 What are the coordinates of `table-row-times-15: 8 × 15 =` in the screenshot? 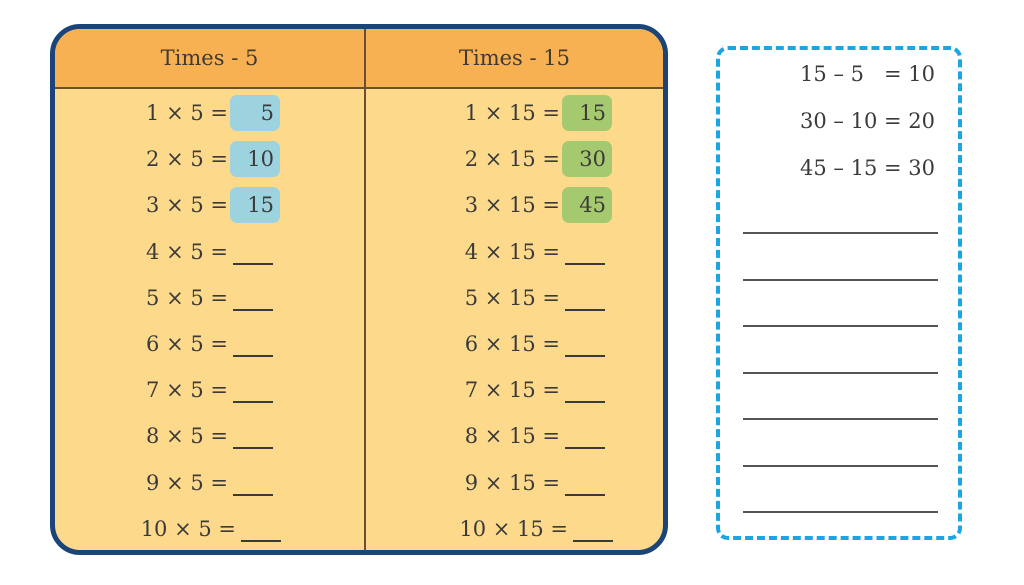 It's located at (355, 436).